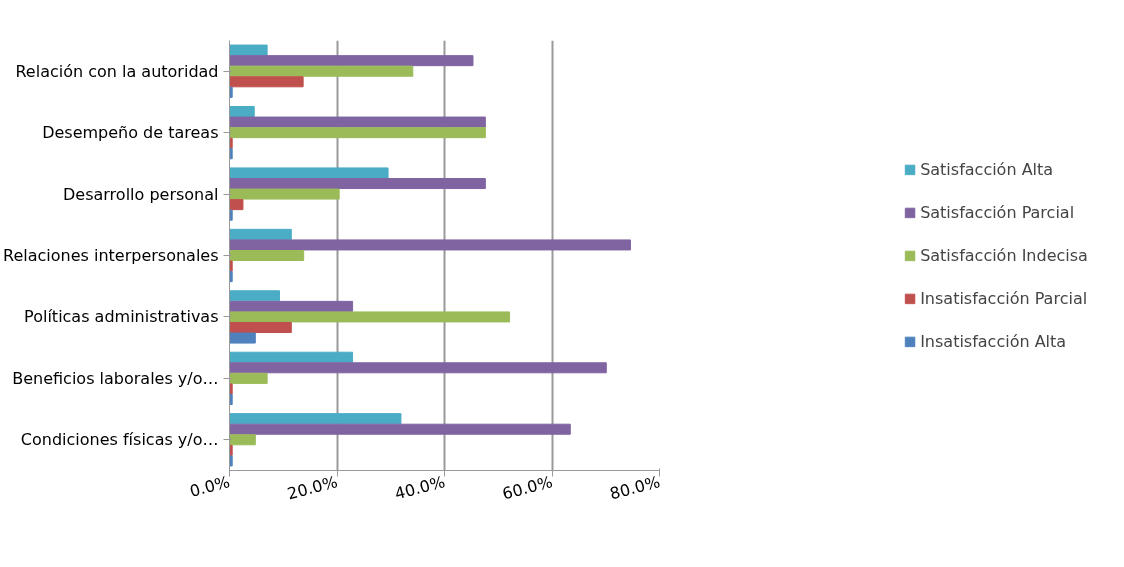  I want to click on legend-label: Insatisfacción Parcial, so click(1004, 298).